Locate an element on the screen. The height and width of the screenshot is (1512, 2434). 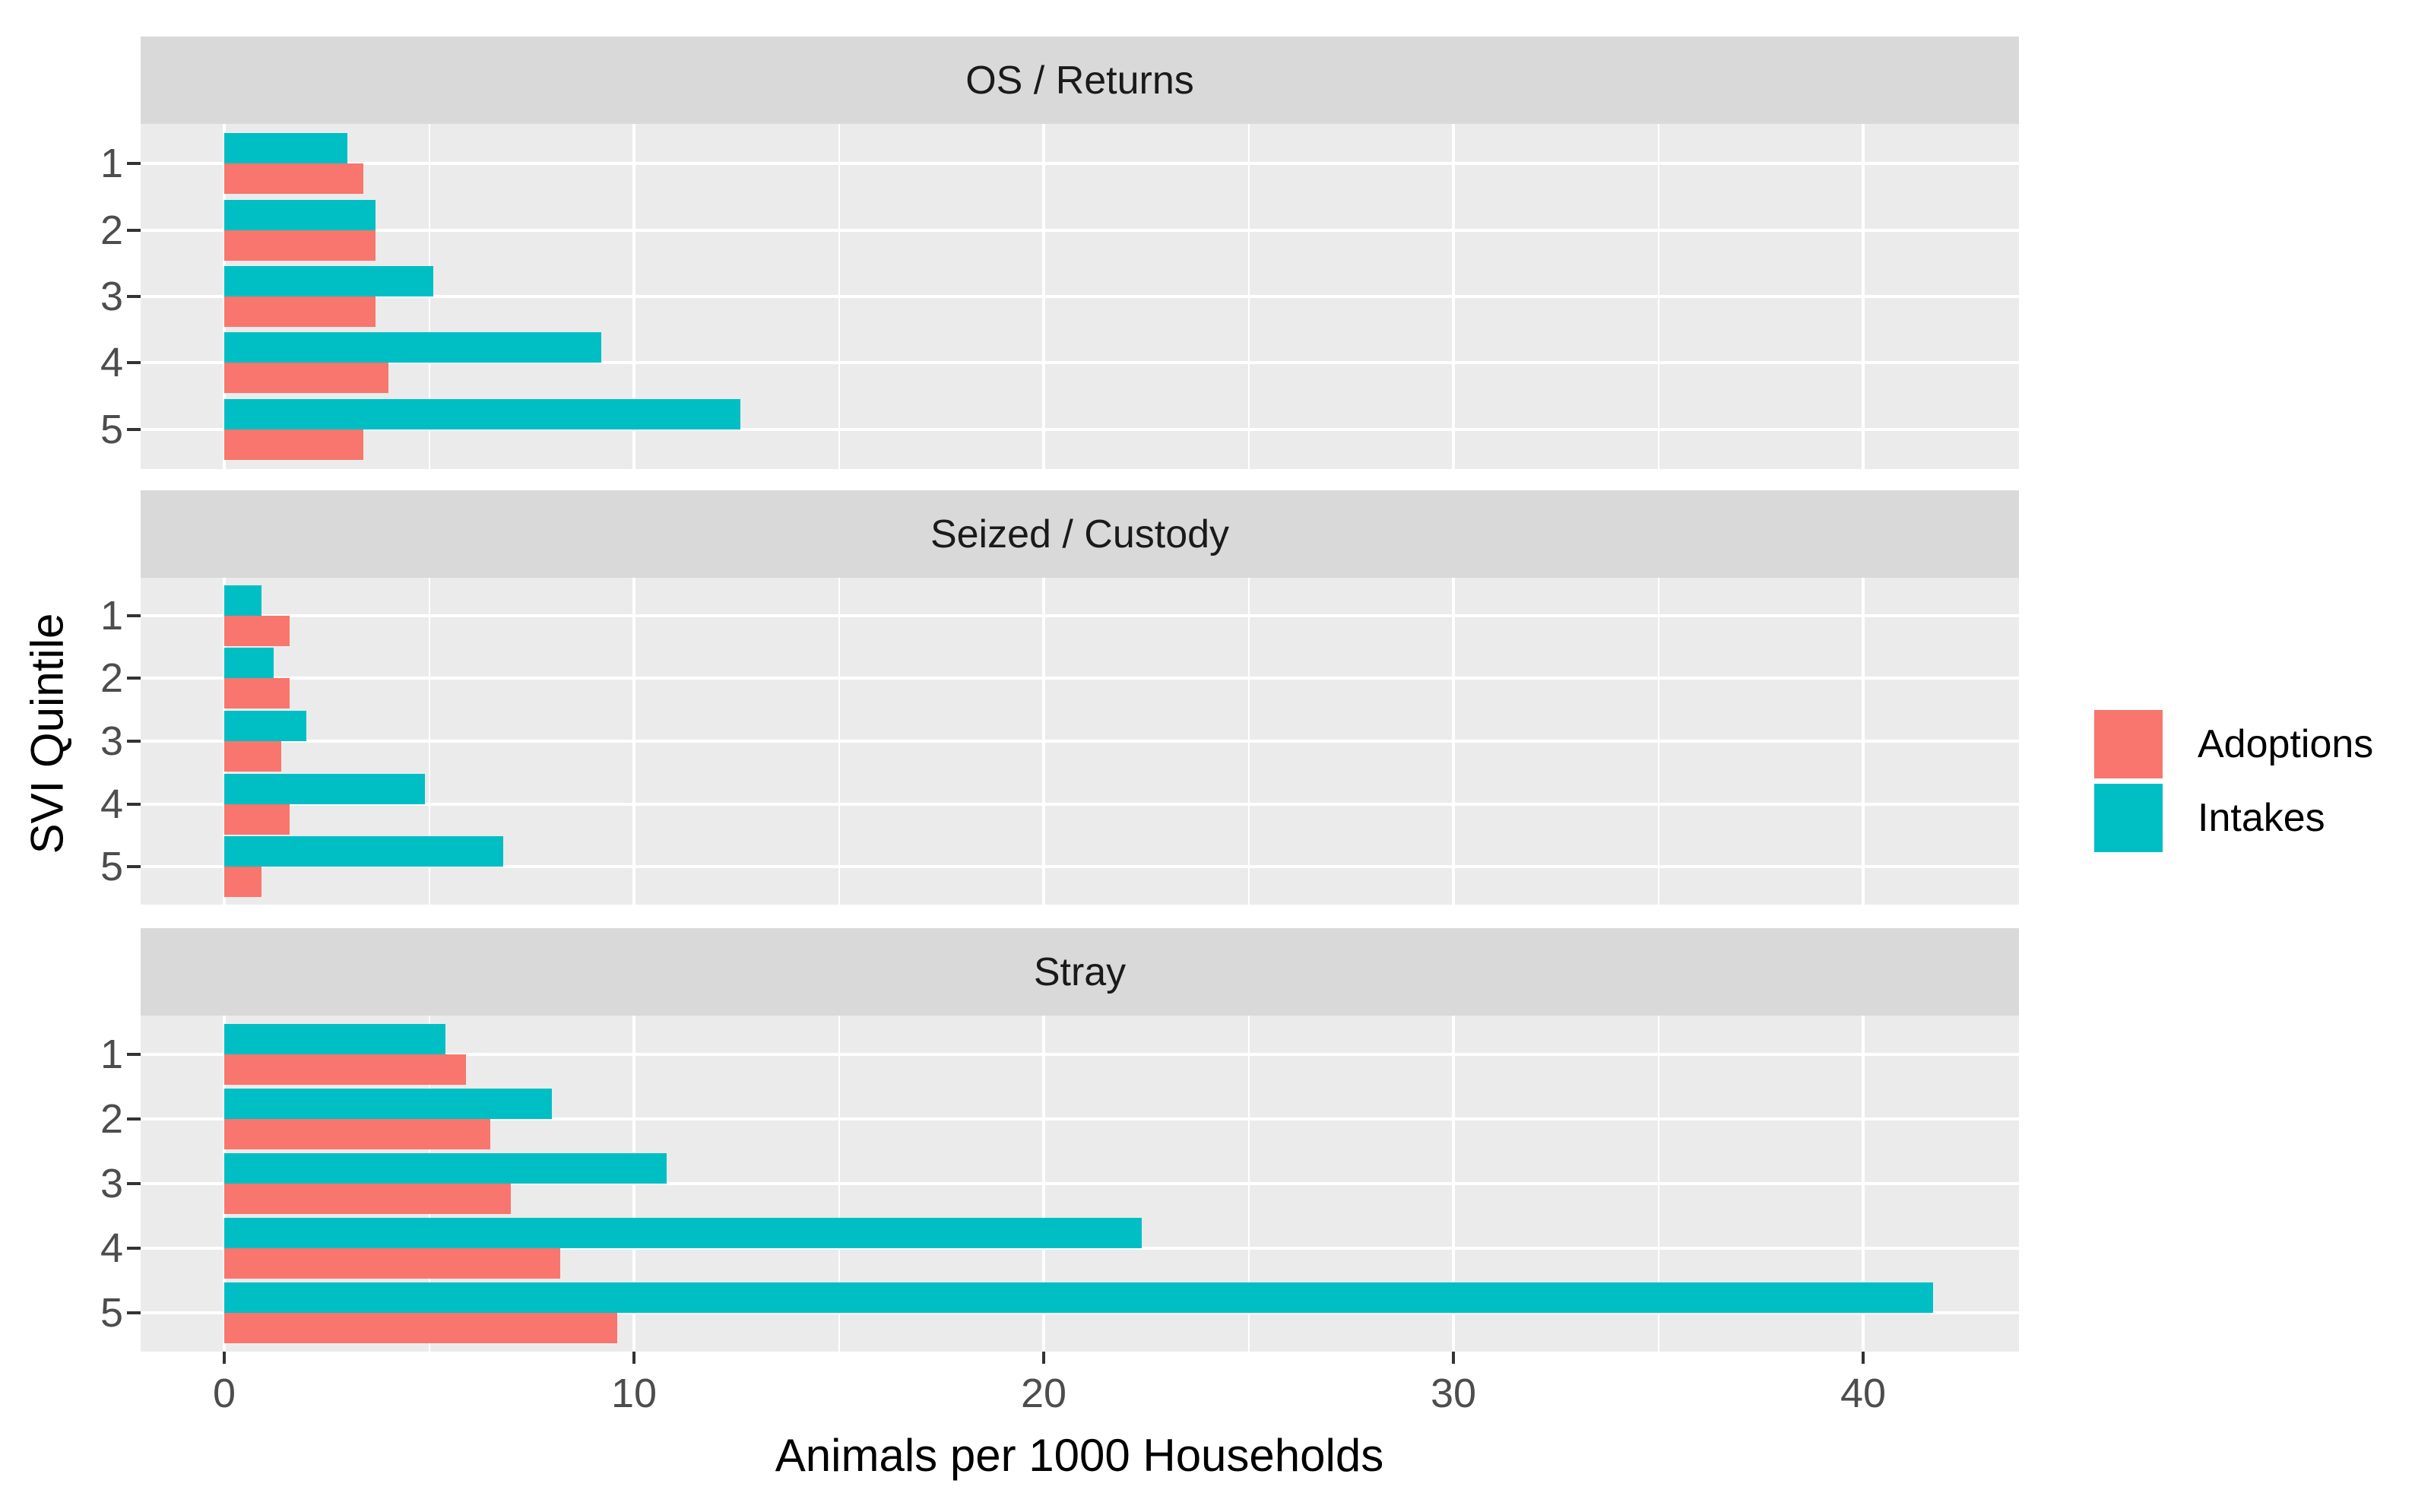
x-axis-title: Animals per 1000 Households is located at coordinates (1079, 1455).